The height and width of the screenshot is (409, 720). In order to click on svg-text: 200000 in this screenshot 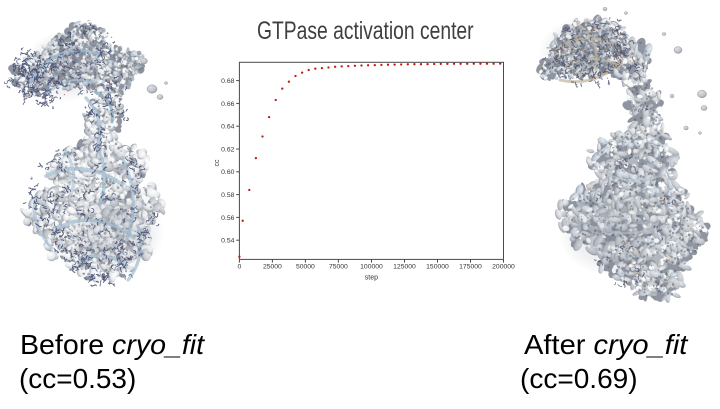, I will do `click(503, 267)`.